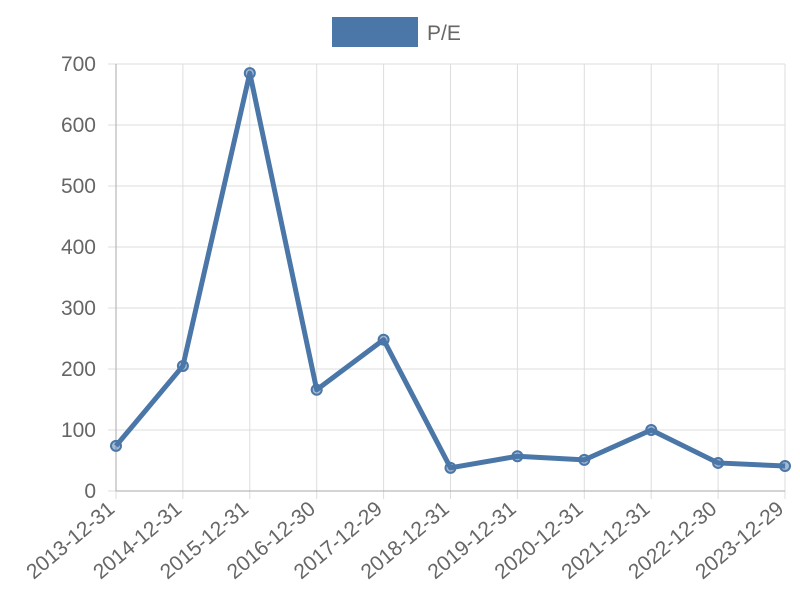 The width and height of the screenshot is (800, 600). I want to click on legend-swatch, so click(375, 32).